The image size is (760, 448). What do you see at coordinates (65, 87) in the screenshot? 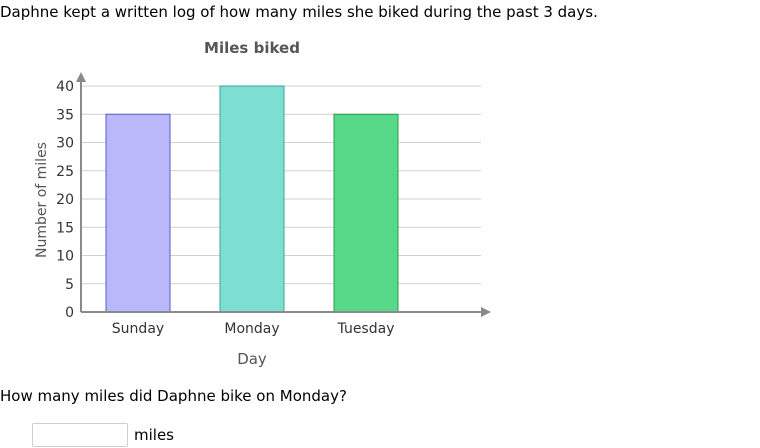
I see `y-tick-label: 40` at bounding box center [65, 87].